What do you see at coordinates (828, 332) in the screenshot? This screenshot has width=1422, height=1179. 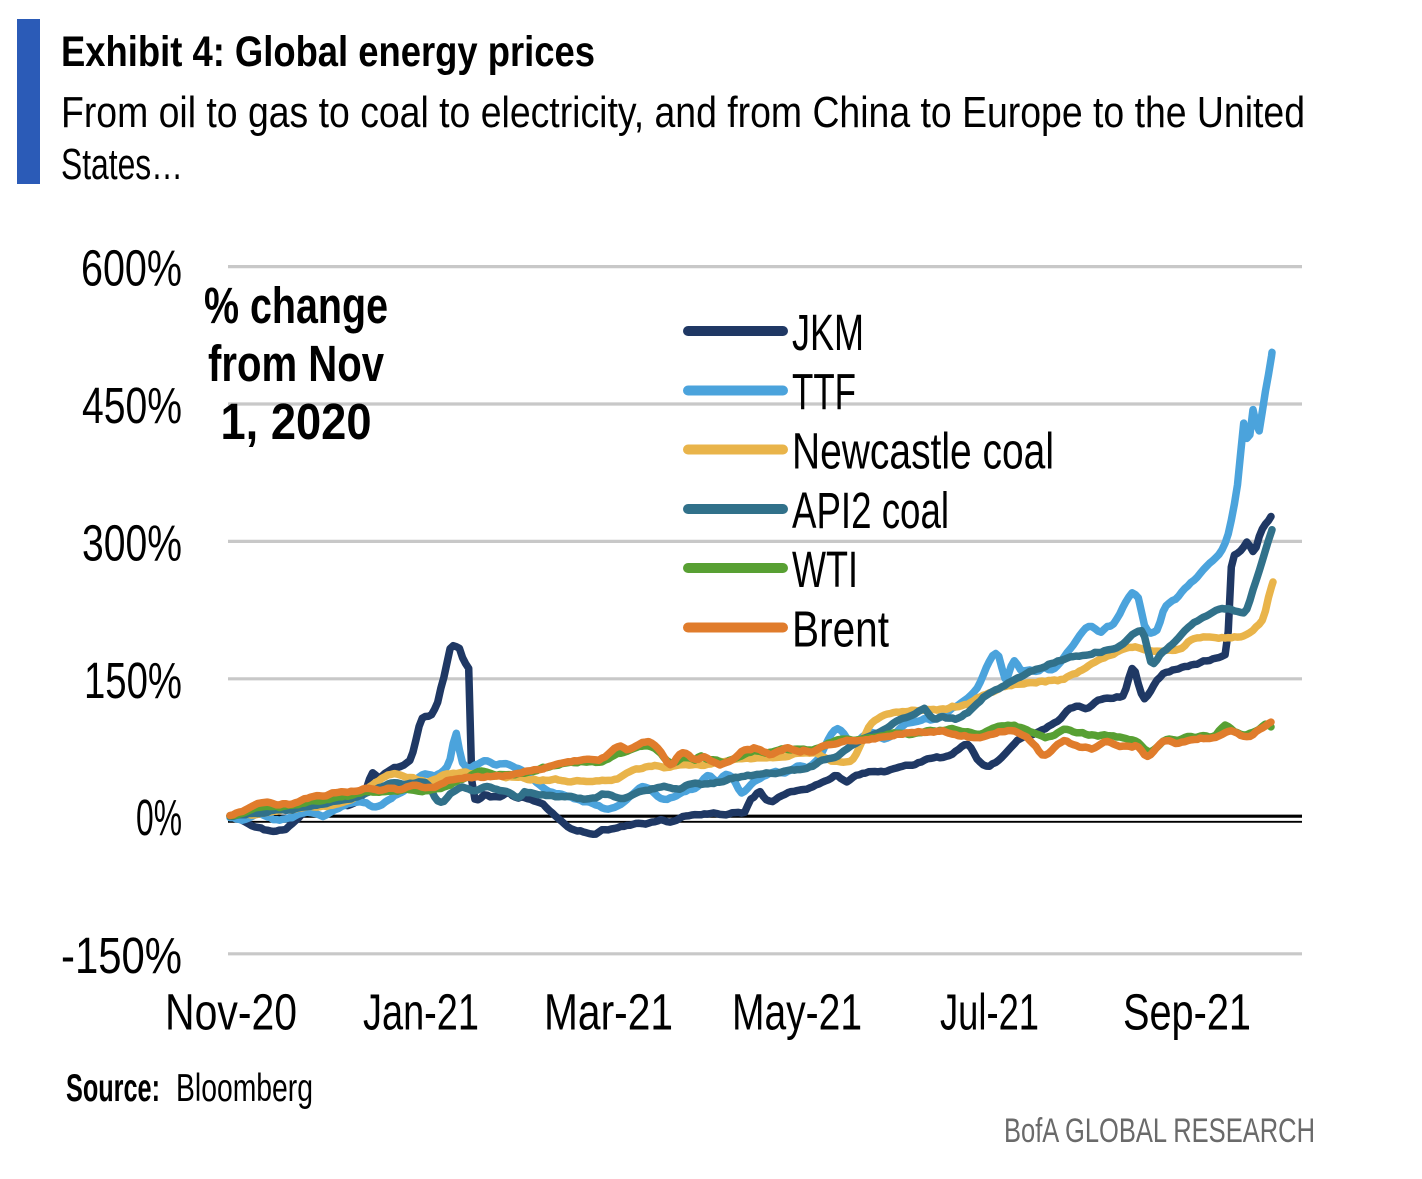 I see `svg-text: JKM` at bounding box center [828, 332].